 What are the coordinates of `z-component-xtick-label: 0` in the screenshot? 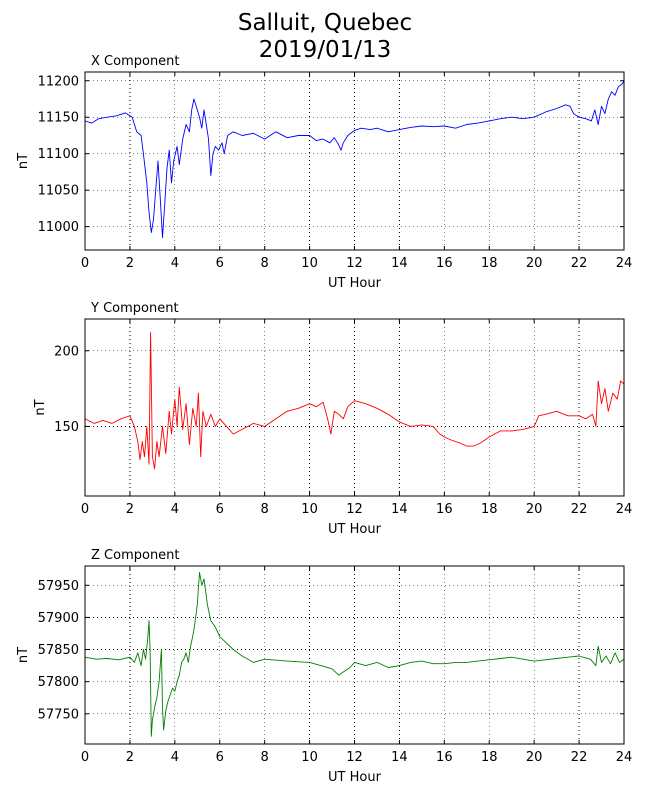 It's located at (85, 757).